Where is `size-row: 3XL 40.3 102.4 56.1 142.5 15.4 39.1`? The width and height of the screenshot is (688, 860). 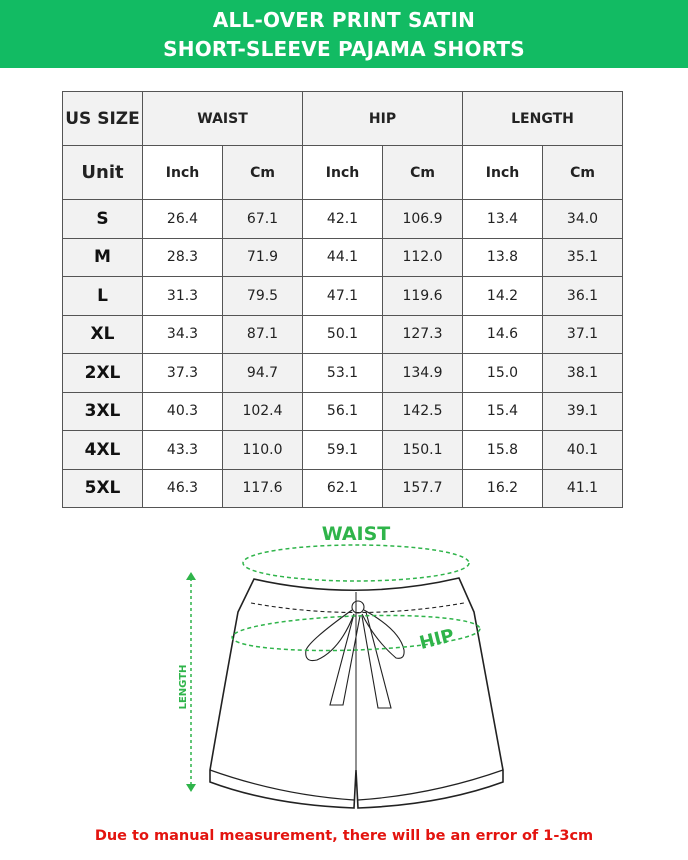 size-row: 3XL 40.3 102.4 56.1 142.5 15.4 39.1 is located at coordinates (342, 411).